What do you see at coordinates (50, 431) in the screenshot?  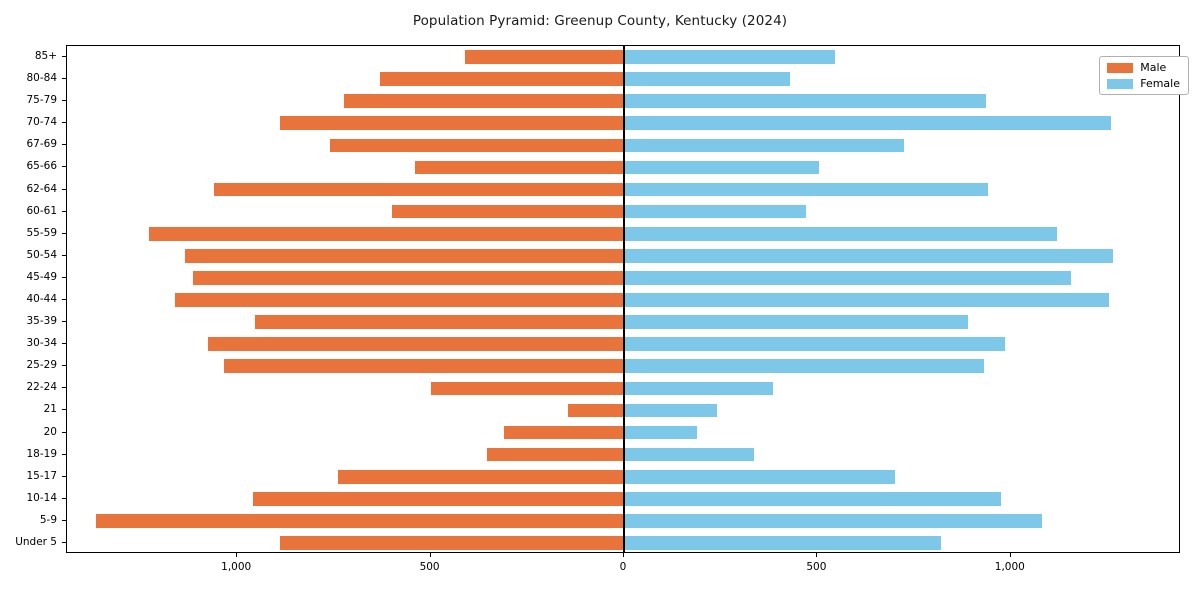 I see `y-tick-label: 20` at bounding box center [50, 431].